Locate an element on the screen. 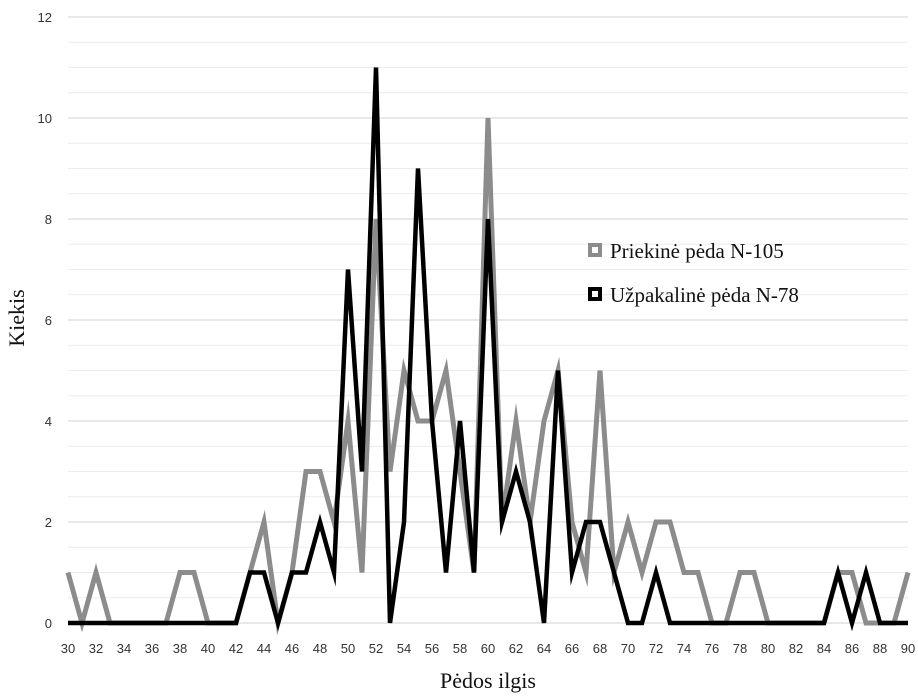 The width and height of the screenshot is (918, 696). x-tick-label: 80 is located at coordinates (768, 648).